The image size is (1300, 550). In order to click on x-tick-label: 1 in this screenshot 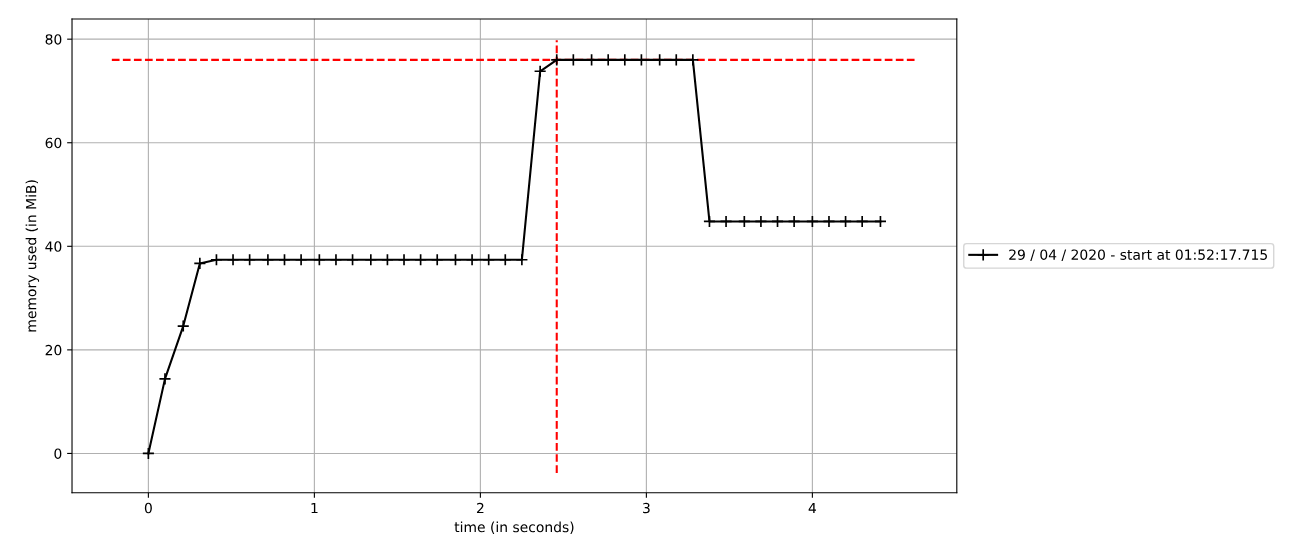, I will do `click(314, 508)`.